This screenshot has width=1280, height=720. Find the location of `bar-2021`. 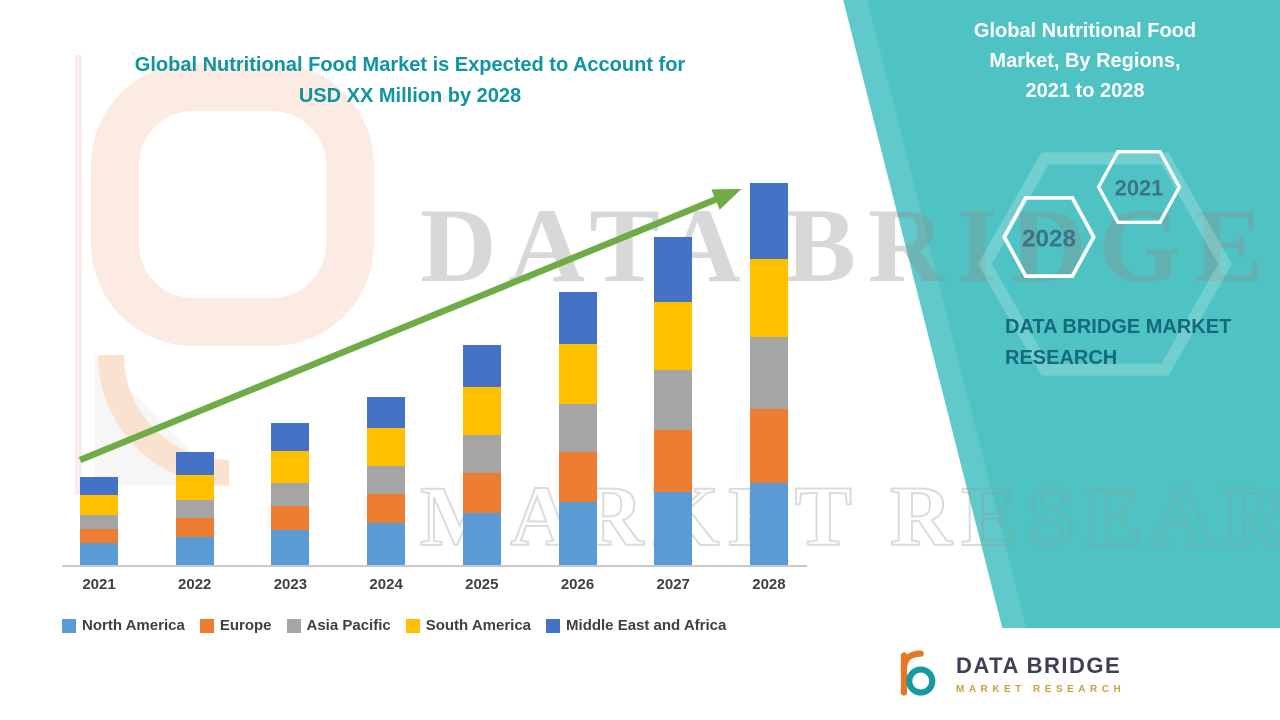

bar-2021 is located at coordinates (99, 521).